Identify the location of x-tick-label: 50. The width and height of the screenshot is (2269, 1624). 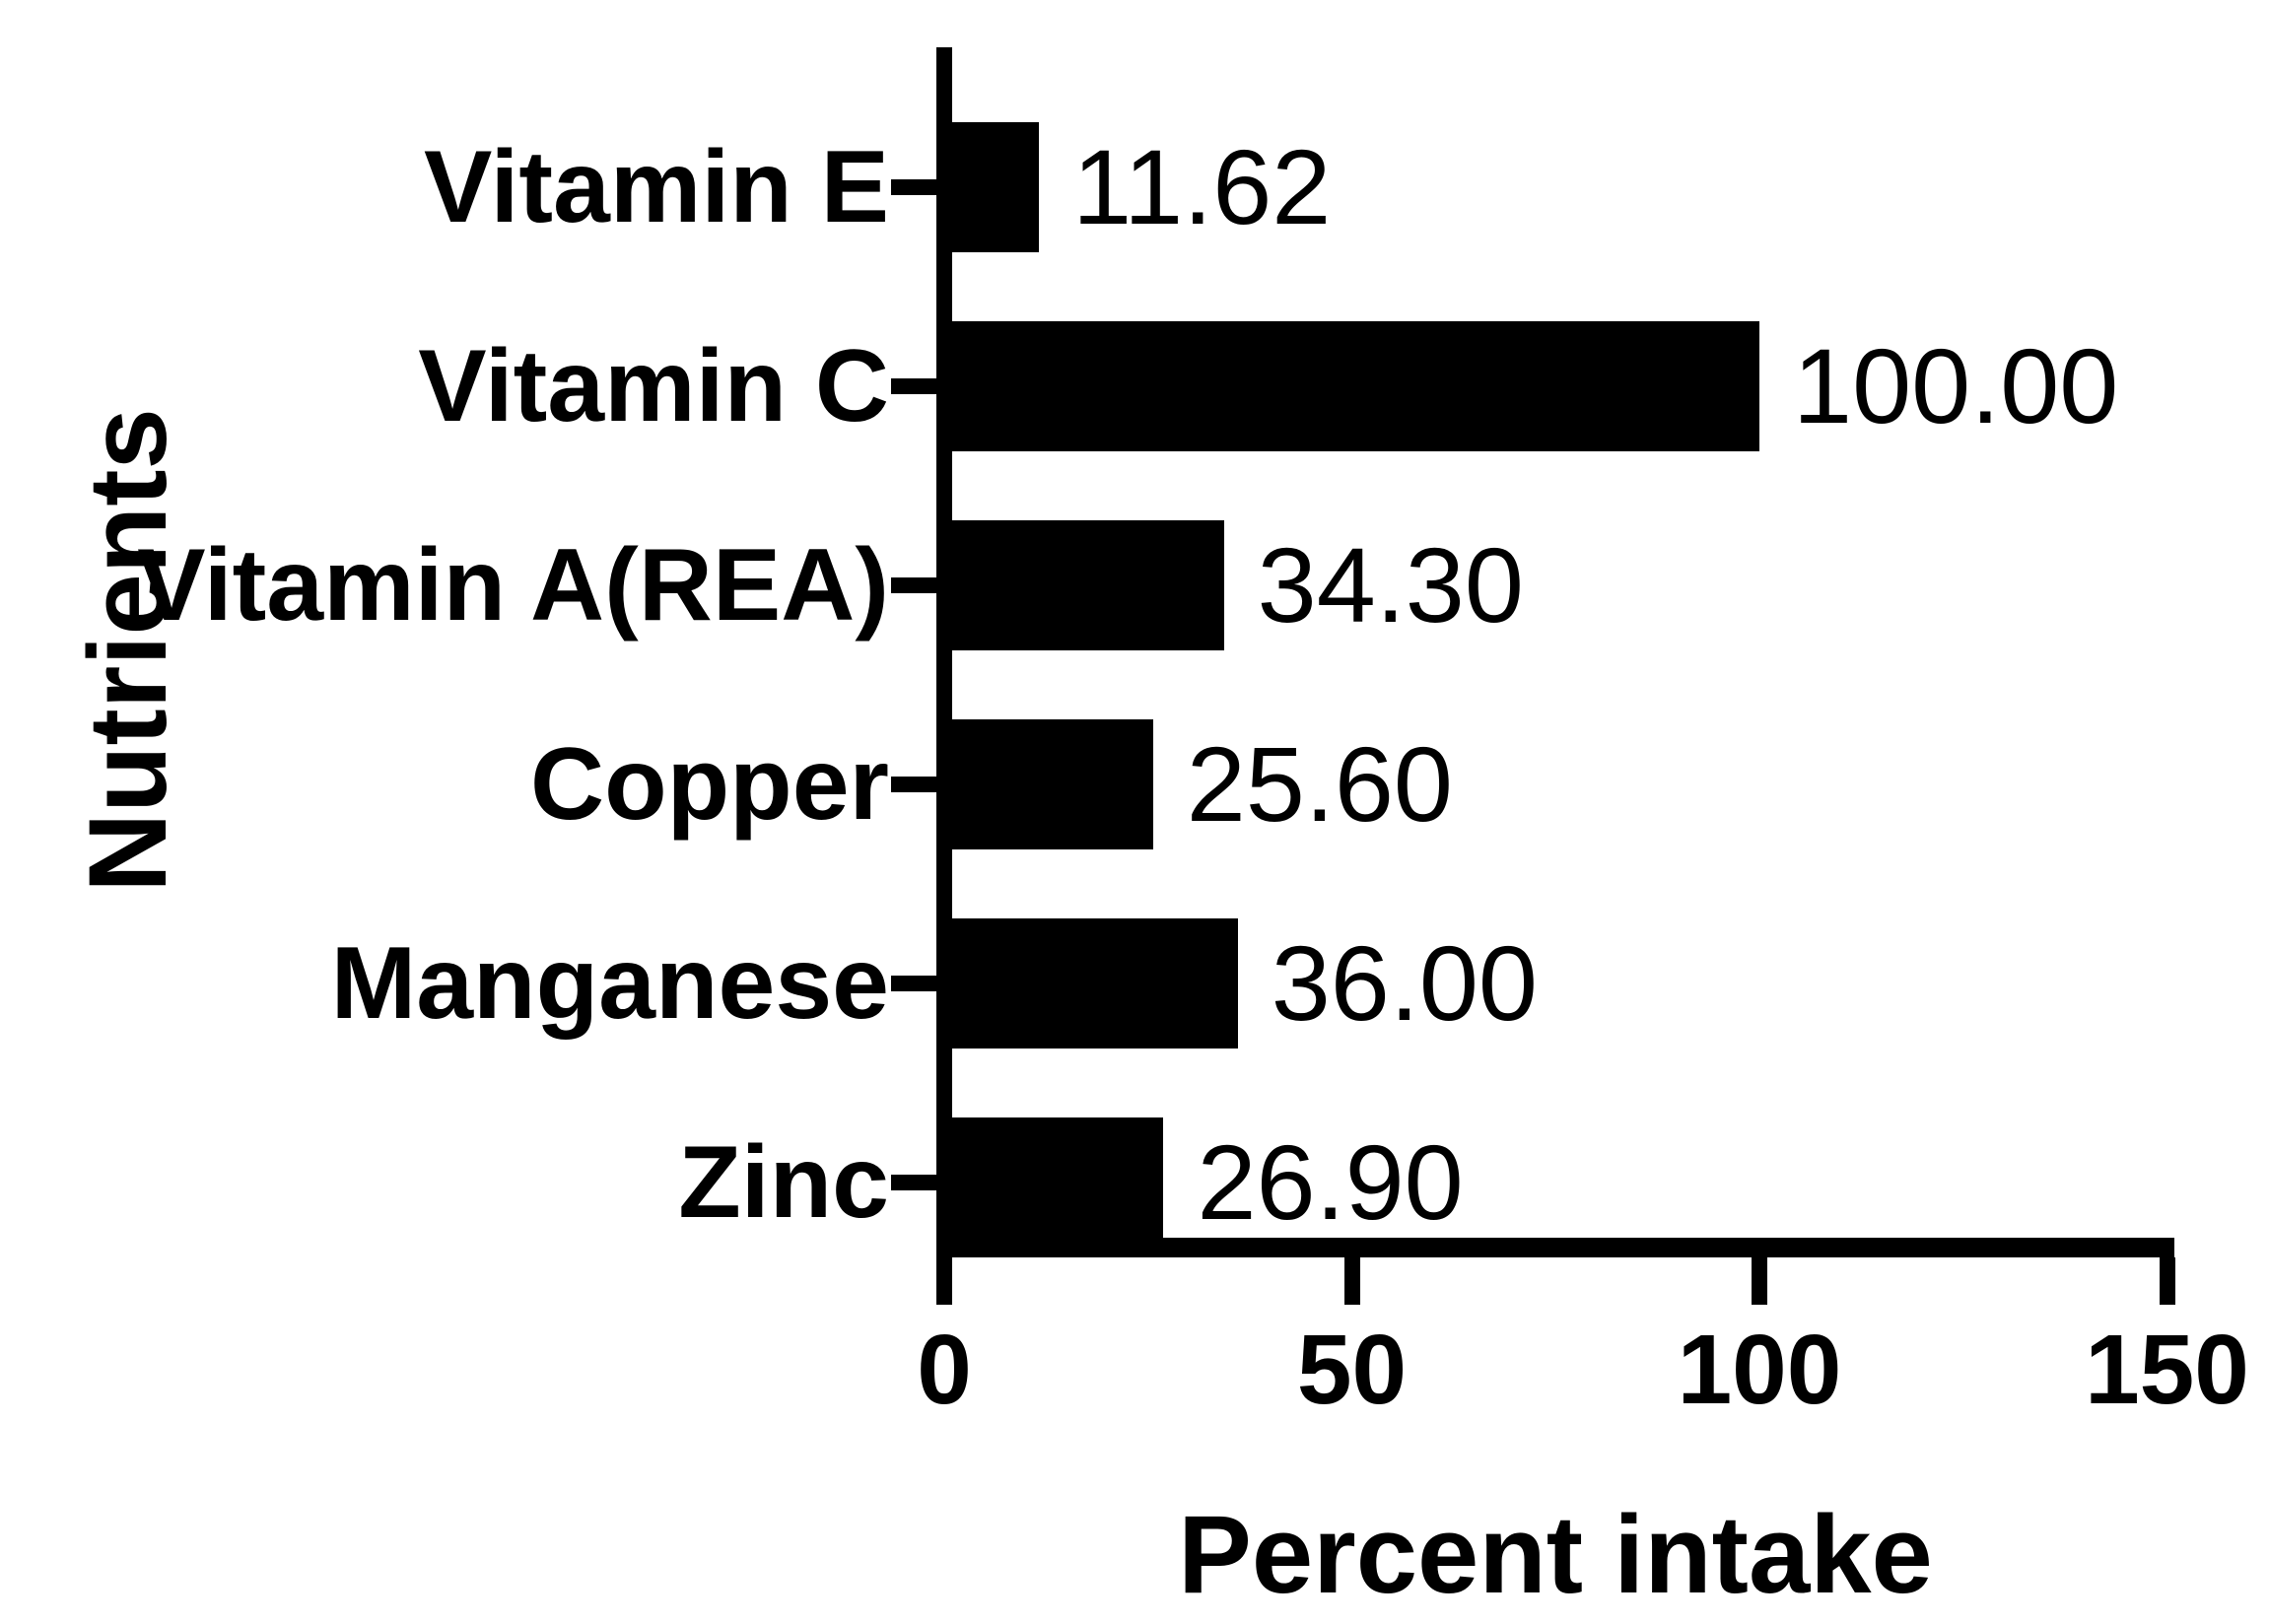
(1352, 1370).